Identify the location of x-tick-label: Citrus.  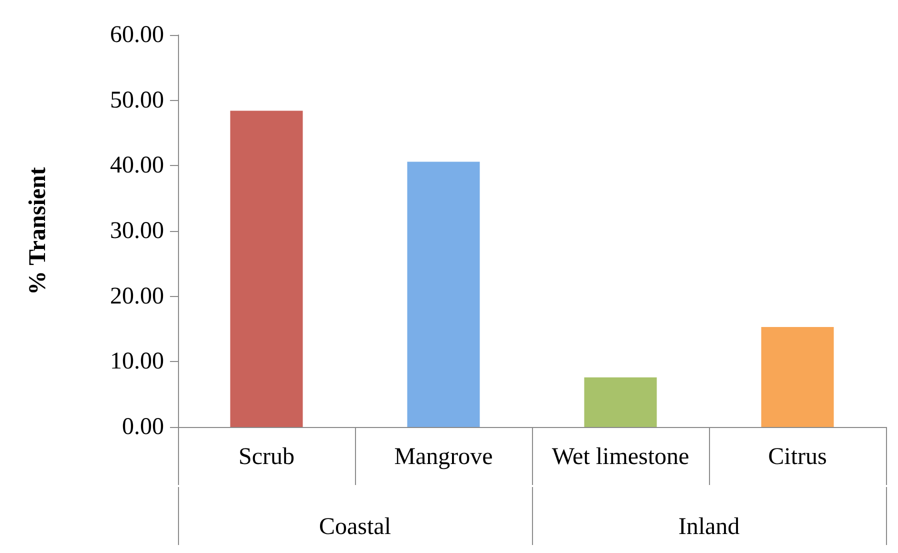
(797, 457).